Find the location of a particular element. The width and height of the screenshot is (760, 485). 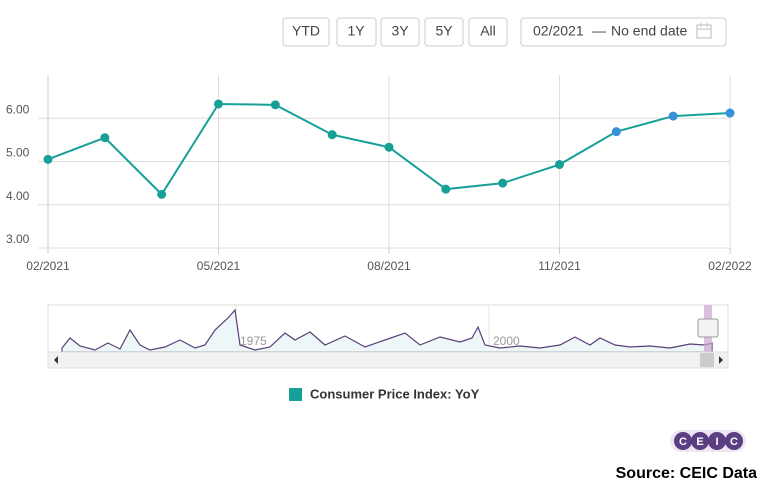

legend: Consumer Price Index: YoY is located at coordinates (384, 393).